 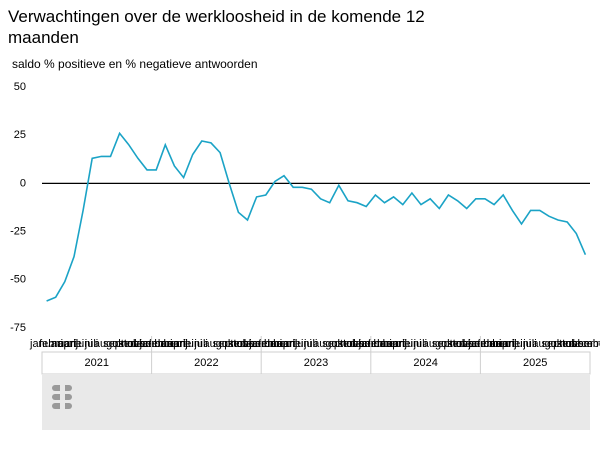 What do you see at coordinates (18, 232) in the screenshot?
I see `y-tick-label: -25` at bounding box center [18, 232].